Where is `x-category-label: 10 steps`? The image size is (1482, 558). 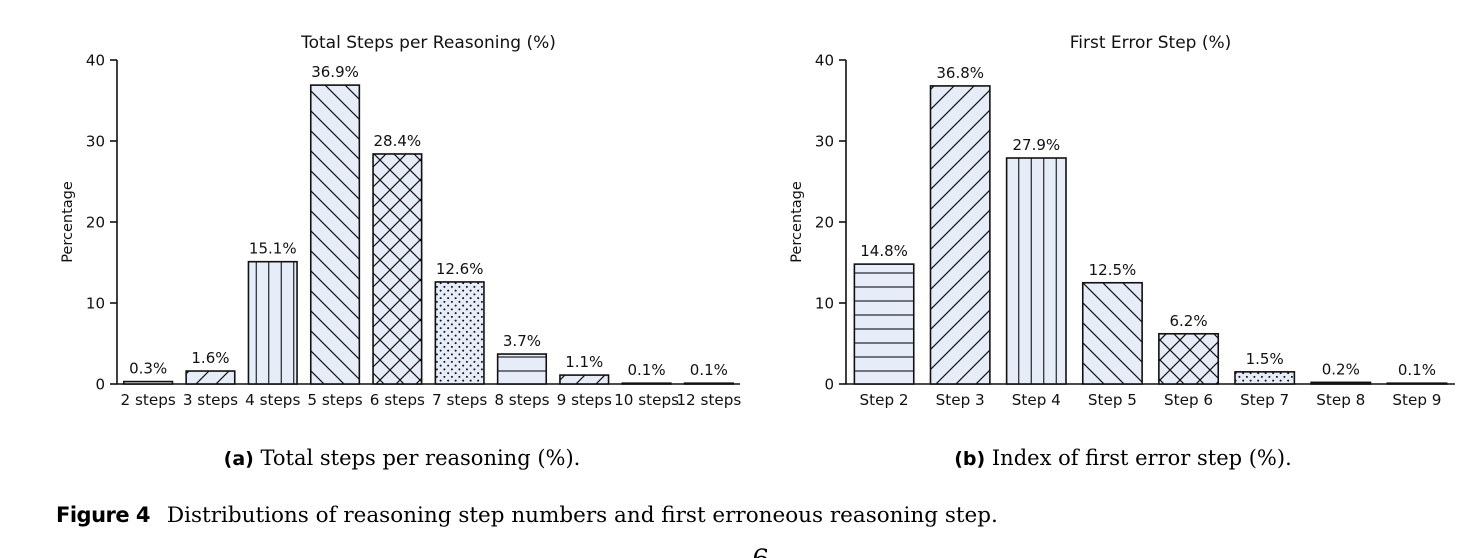
x-category-label: 10 steps is located at coordinates (646, 400).